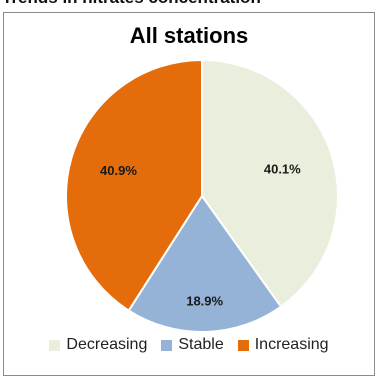  I want to click on legend-item-stable: Stable, so click(192, 345).